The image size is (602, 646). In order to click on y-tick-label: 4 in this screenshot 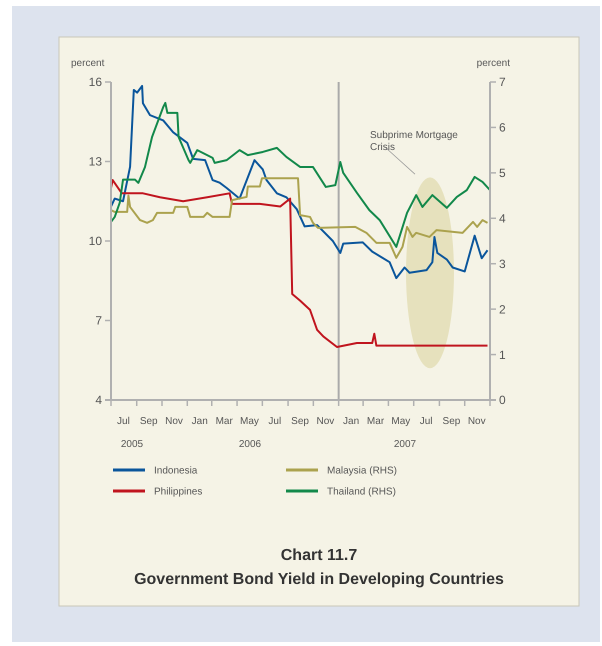, I will do `click(98, 400)`.